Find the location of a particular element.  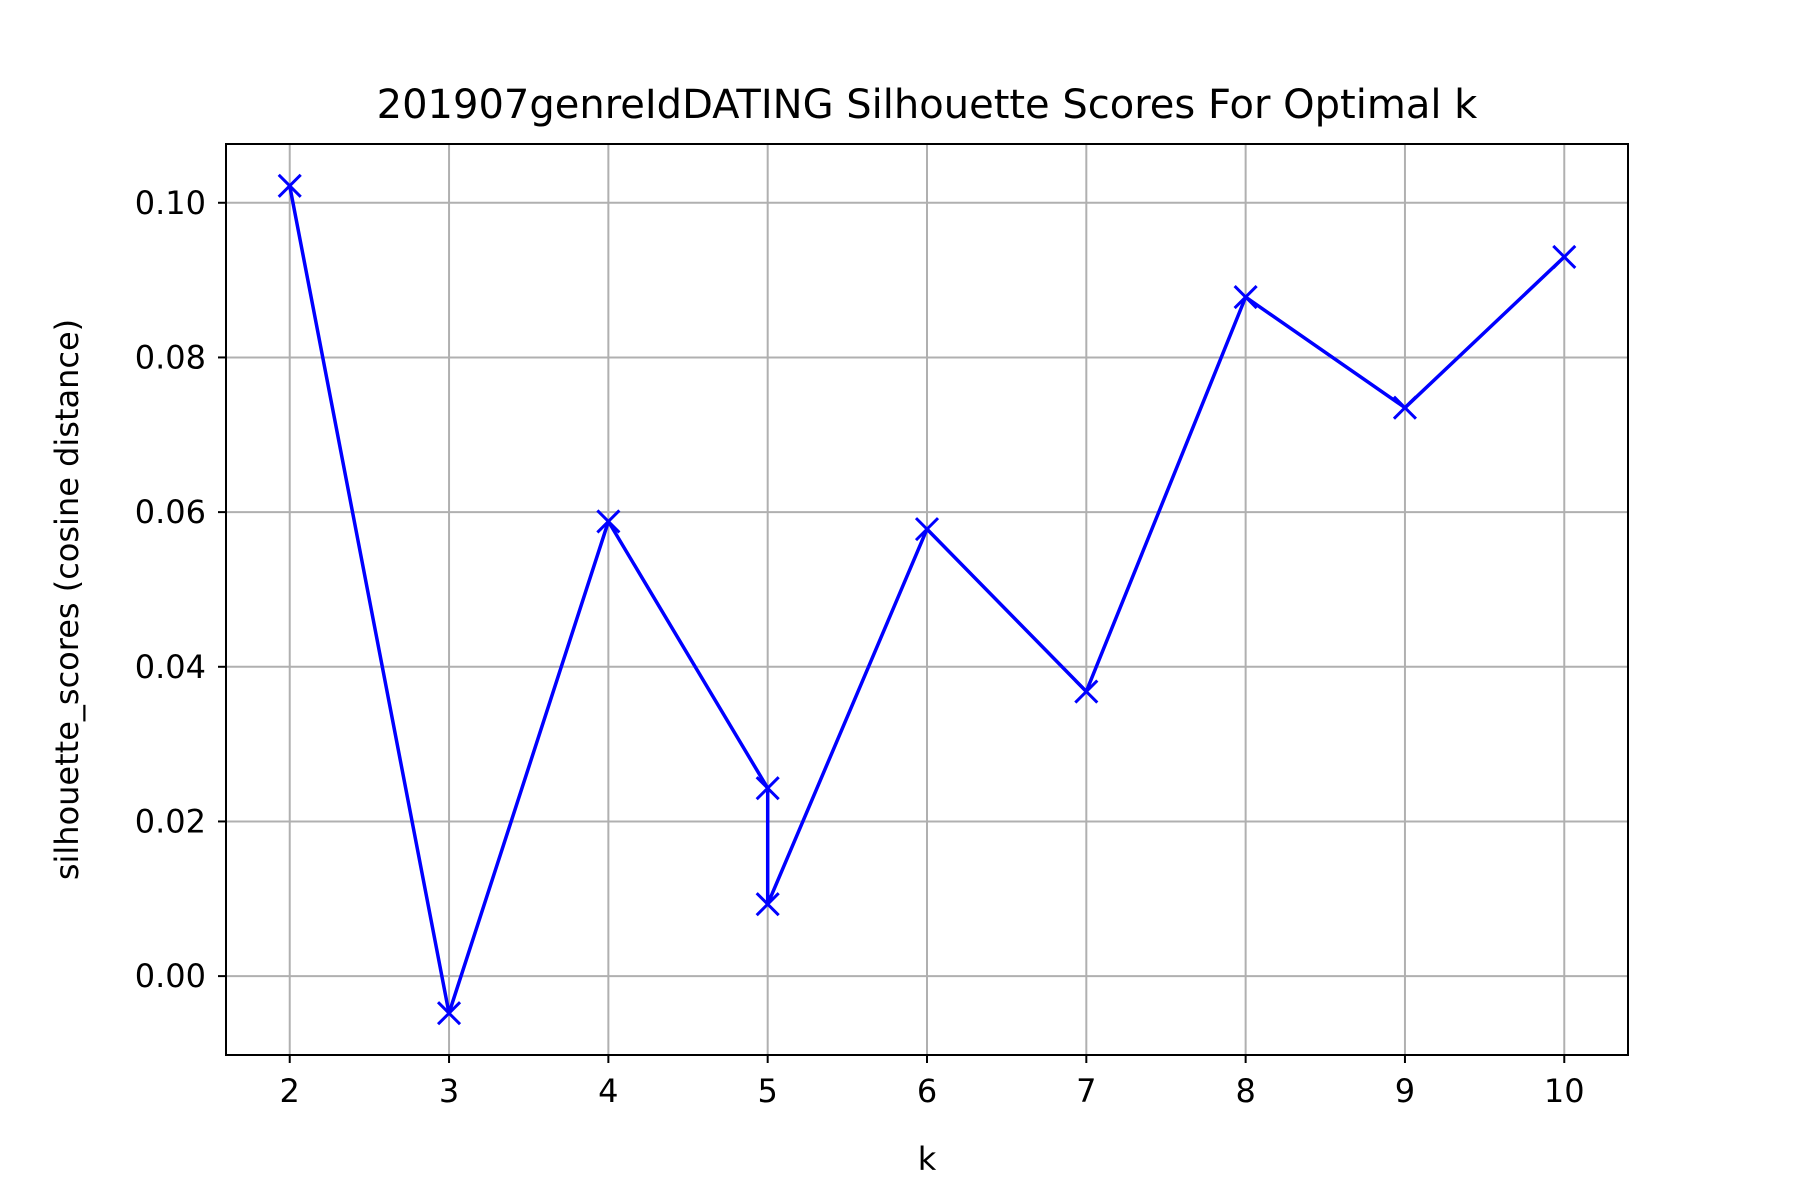

x-tick-label: 10 is located at coordinates (1564, 1091).